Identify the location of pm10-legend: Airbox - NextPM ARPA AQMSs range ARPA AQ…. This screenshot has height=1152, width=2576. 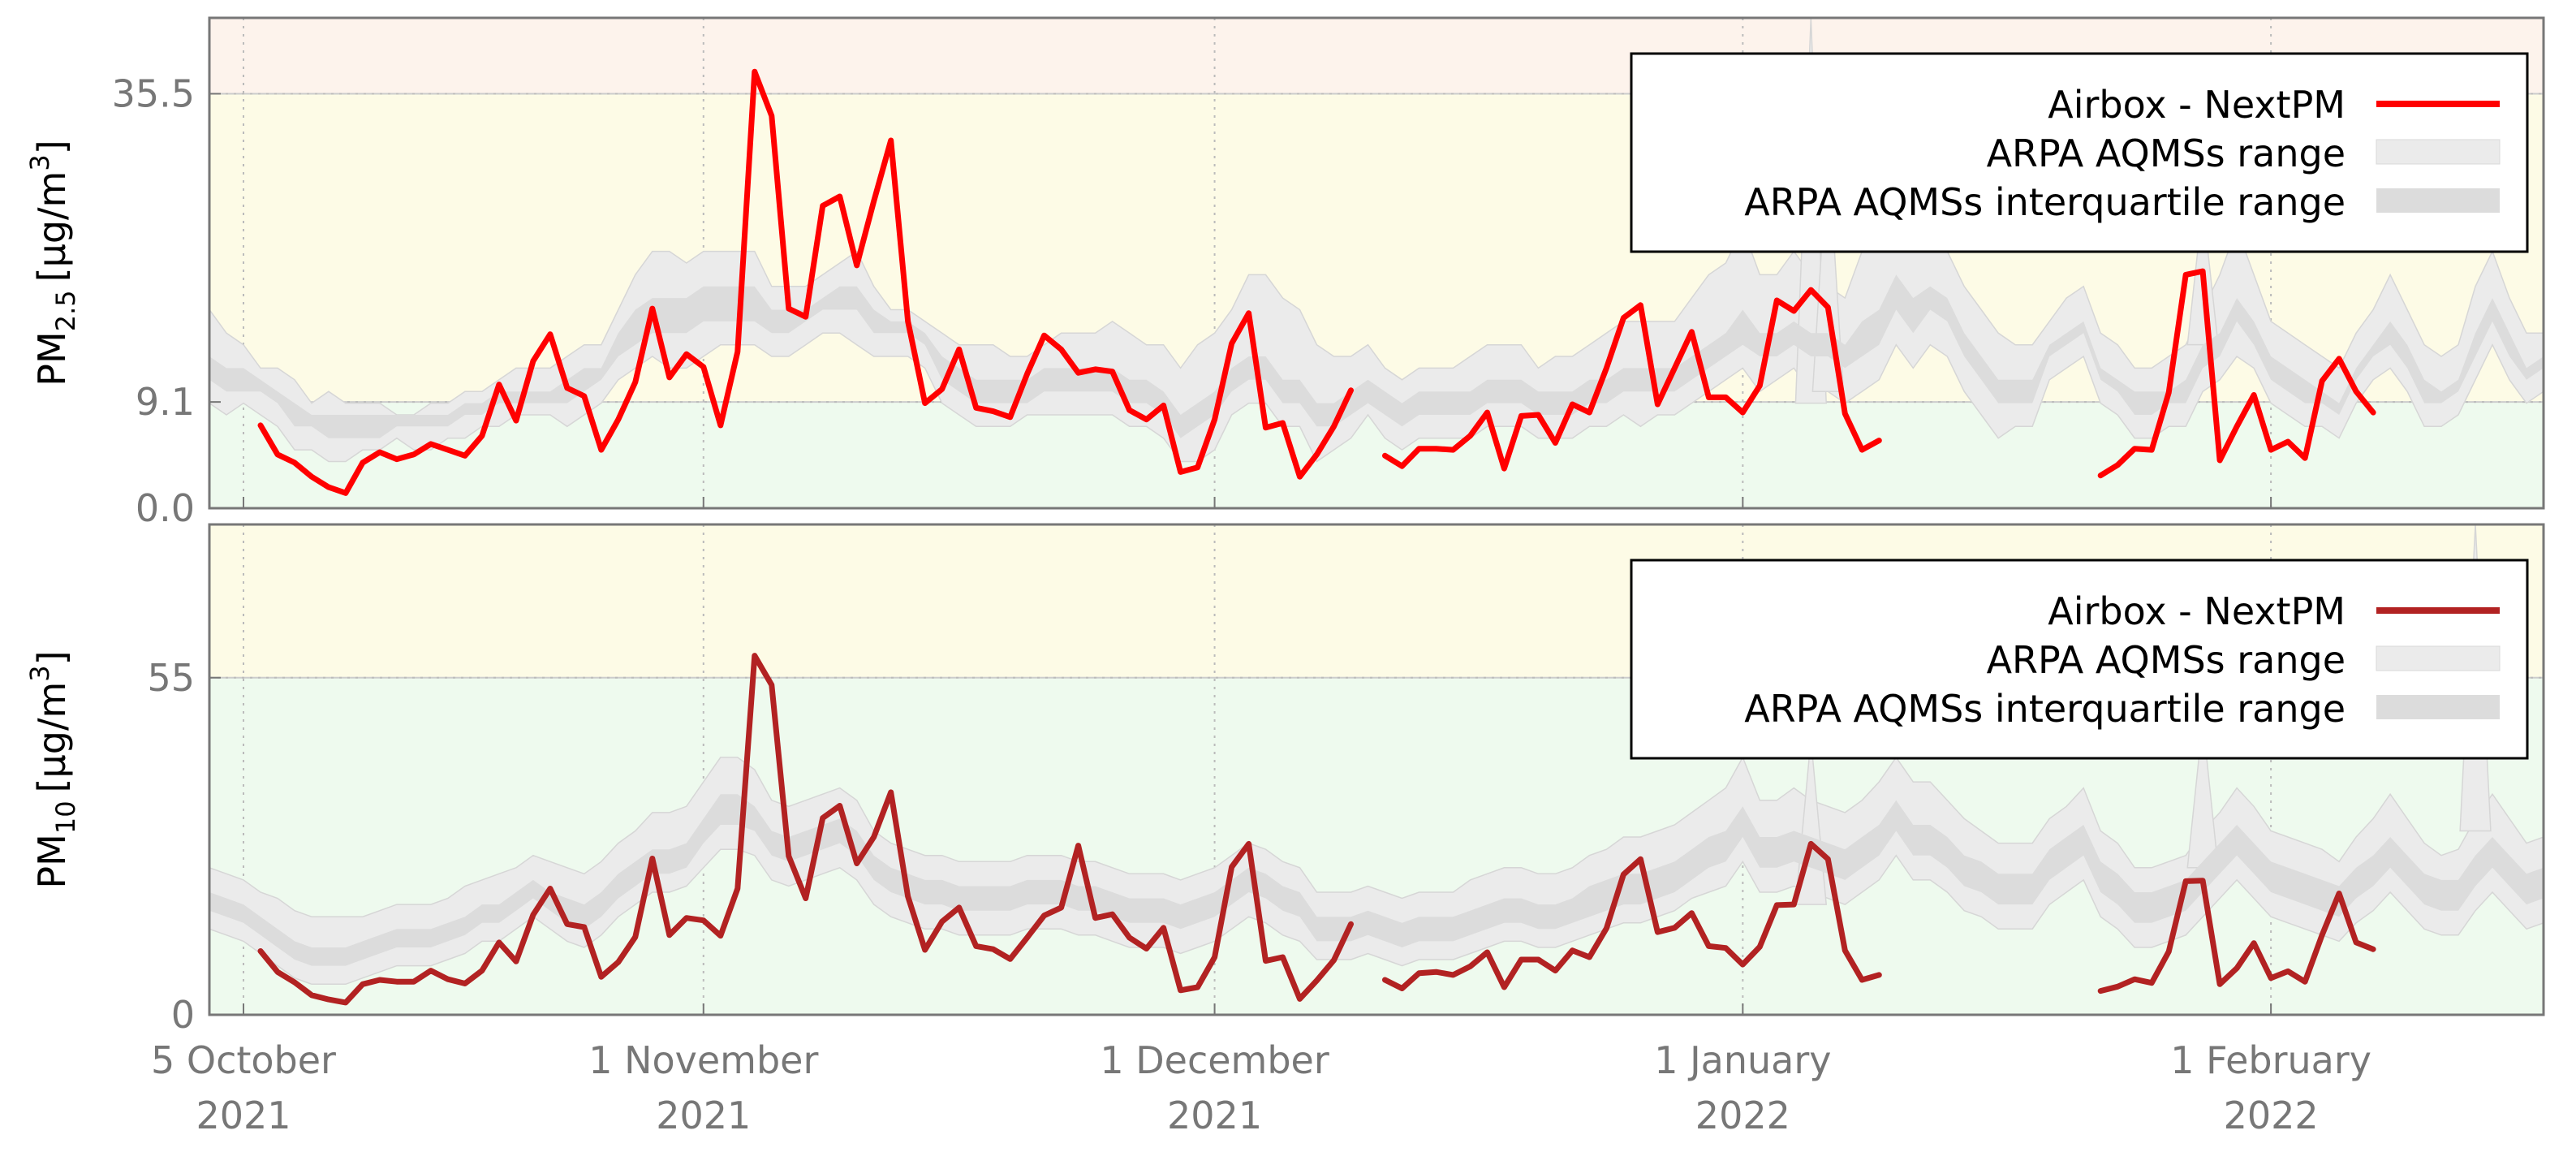
(2080, 659).